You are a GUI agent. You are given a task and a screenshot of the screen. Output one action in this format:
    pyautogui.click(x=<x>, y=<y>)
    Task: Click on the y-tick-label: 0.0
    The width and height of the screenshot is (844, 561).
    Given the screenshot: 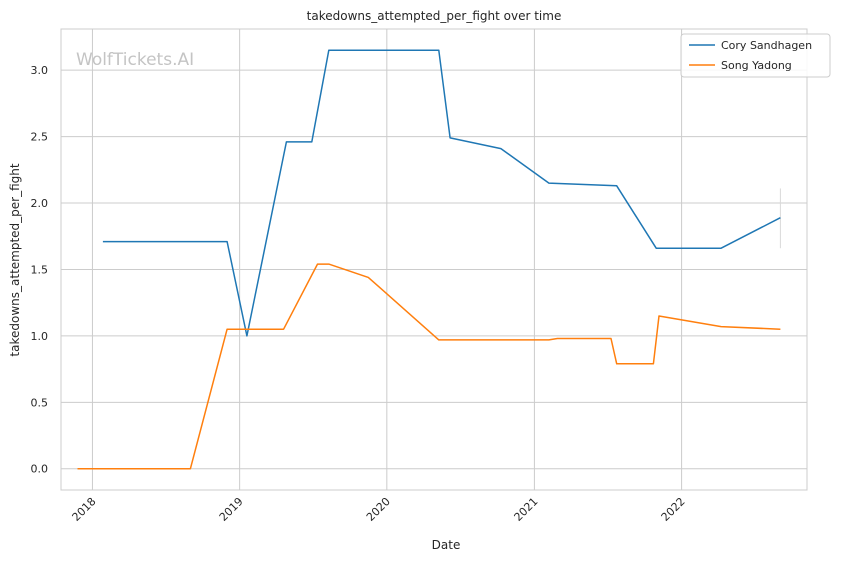 What is the action you would take?
    pyautogui.click(x=40, y=469)
    